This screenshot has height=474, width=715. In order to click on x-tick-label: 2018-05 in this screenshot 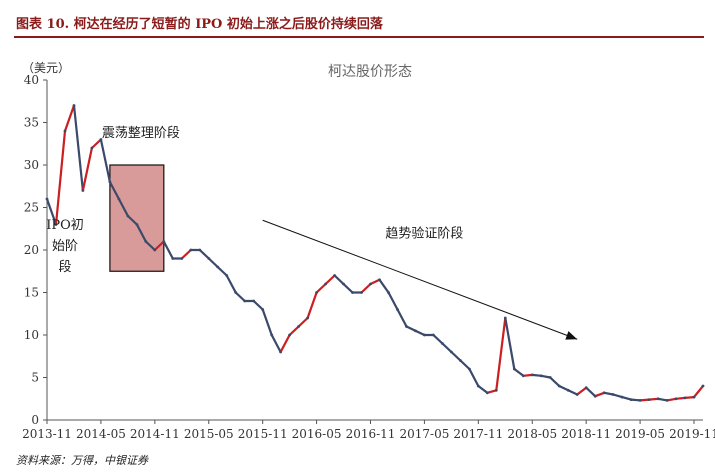, I will do `click(532, 434)`.